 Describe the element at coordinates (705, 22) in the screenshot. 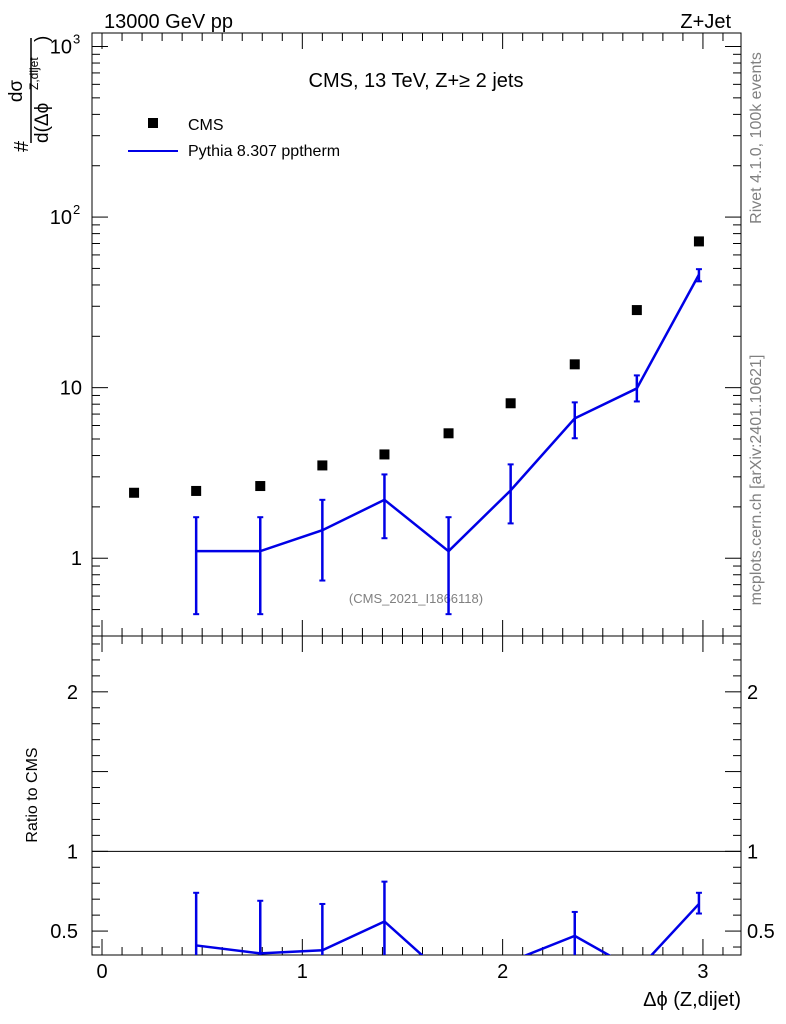

I see `header-right: Z+Jet` at that location.